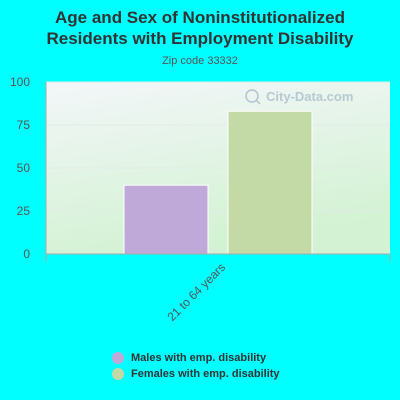  I want to click on y-tick-label: 0, so click(26, 254).